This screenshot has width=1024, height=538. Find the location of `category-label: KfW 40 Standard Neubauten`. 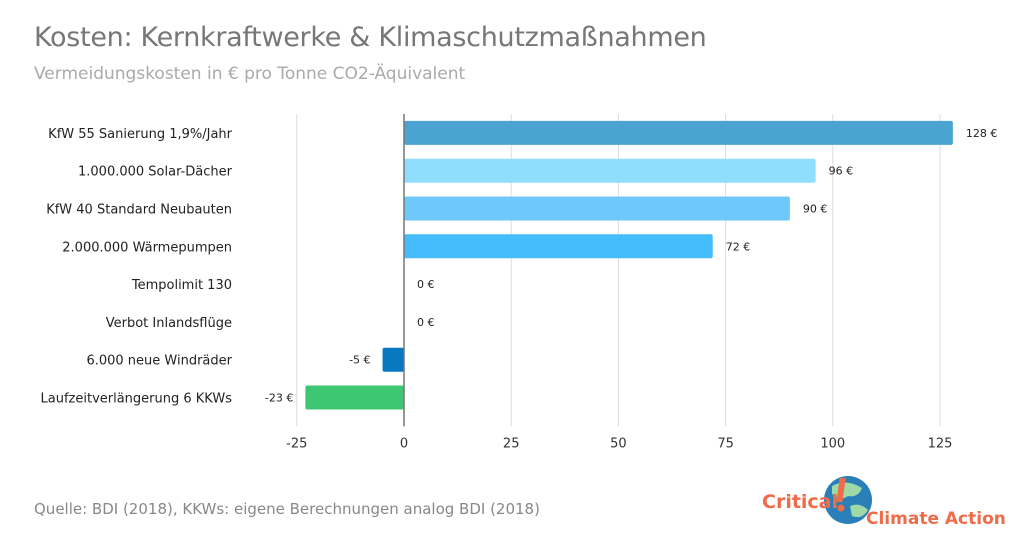

category-label: KfW 40 Standard Neubauten is located at coordinates (139, 210).